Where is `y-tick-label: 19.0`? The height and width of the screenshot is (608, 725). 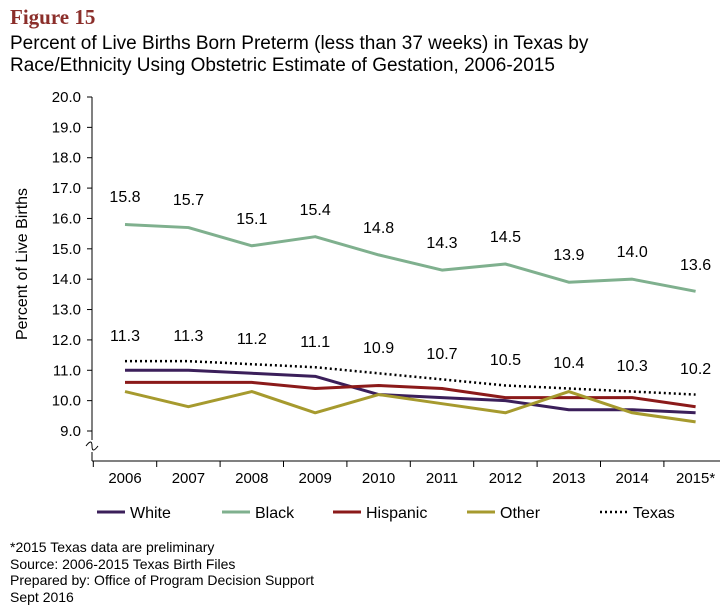 y-tick-label: 19.0 is located at coordinates (66, 127).